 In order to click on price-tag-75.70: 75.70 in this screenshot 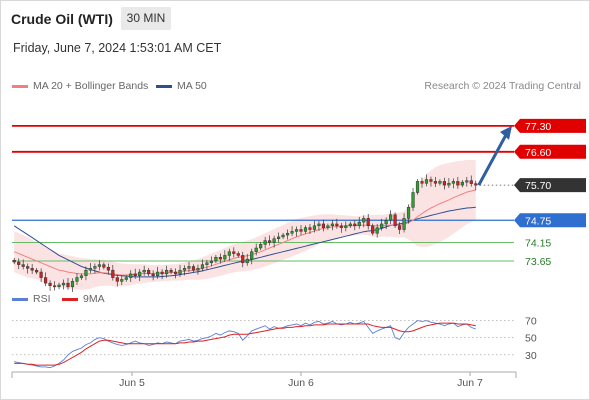, I will do `click(550, 185)`.